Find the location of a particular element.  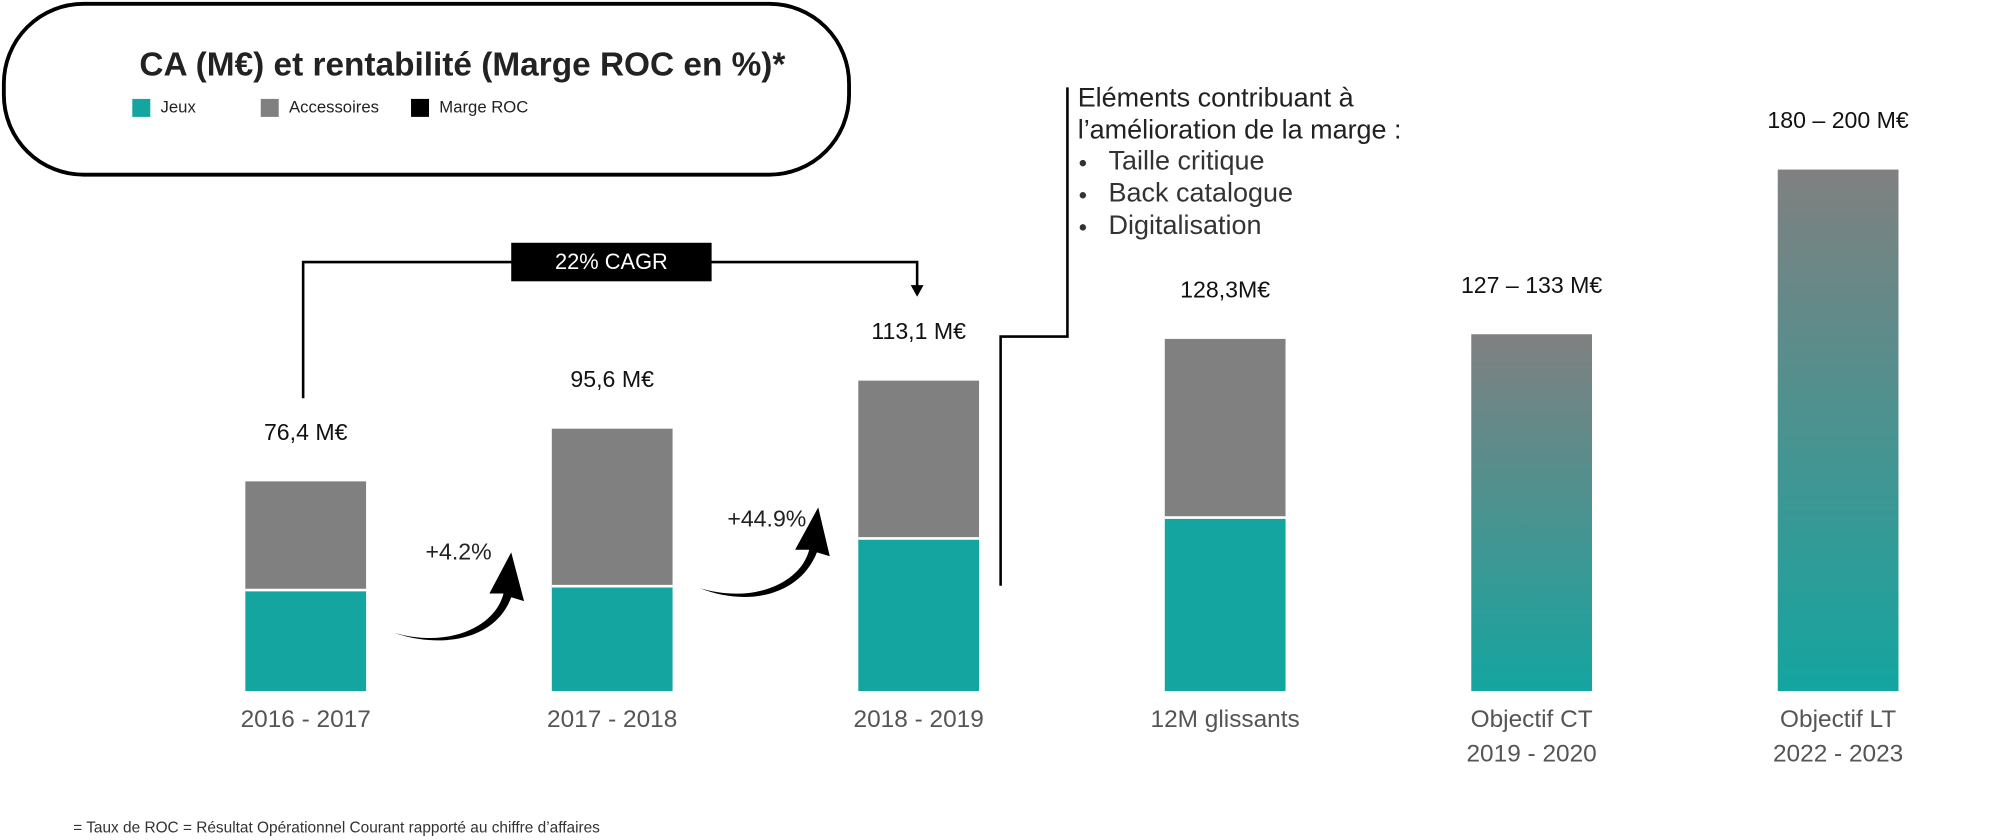

note-item: Digitalisation is located at coordinates (1185, 225).